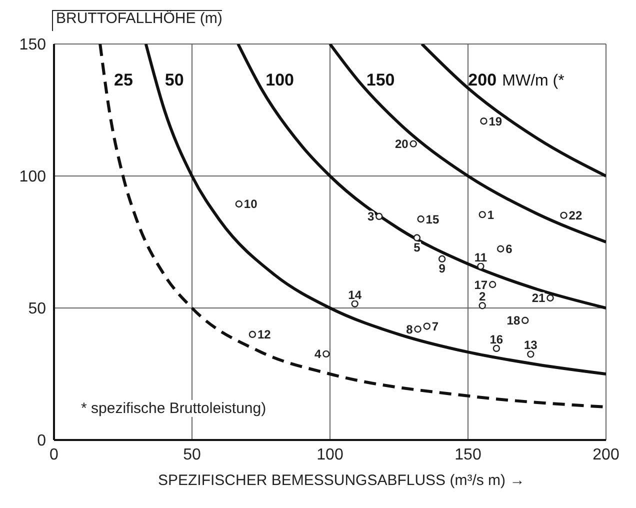  I want to click on annotation: 19, so click(495, 121).